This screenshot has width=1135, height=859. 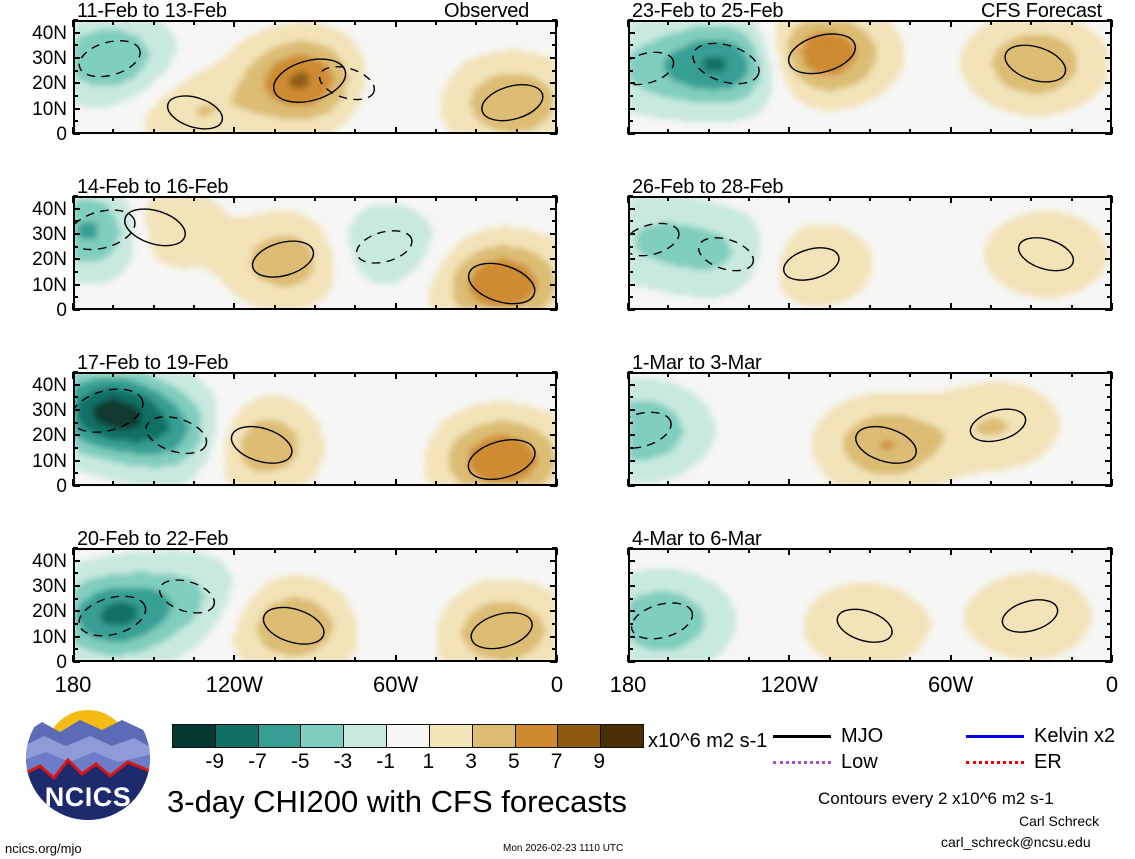 What do you see at coordinates (194, 736) in the screenshot?
I see `colorbar-segment` at bounding box center [194, 736].